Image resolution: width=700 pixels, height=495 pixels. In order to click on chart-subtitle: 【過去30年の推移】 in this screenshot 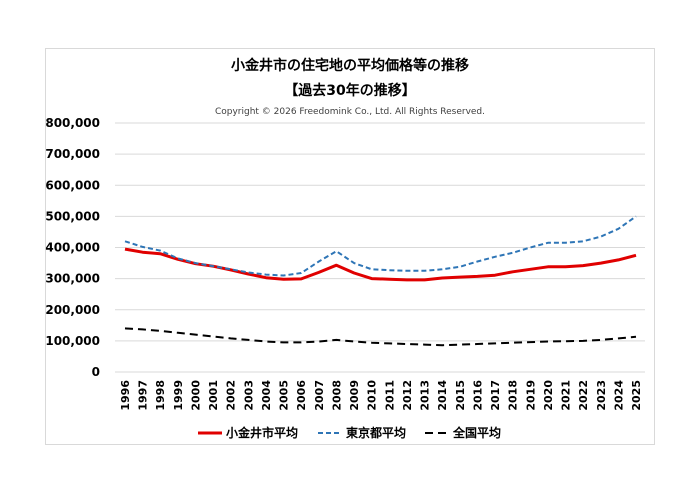, I will do `click(350, 91)`.